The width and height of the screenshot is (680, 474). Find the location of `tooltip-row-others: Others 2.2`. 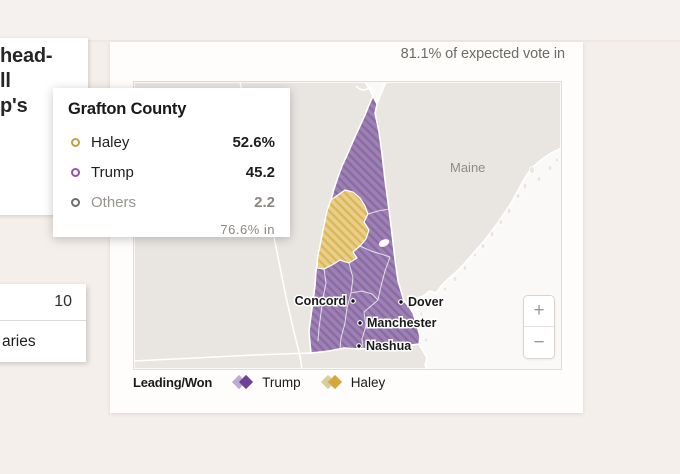

tooltip-row-others: Others 2.2 is located at coordinates (171, 202).